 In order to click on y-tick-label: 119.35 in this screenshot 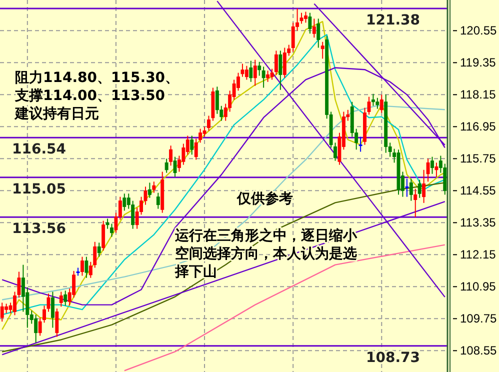, I will do `click(478, 63)`.